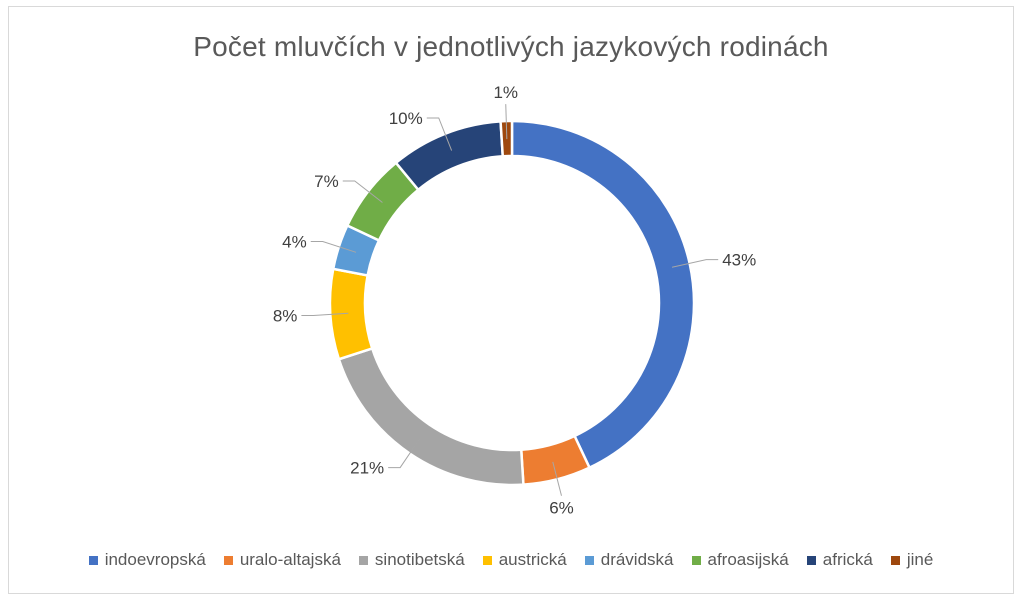  I want to click on legend-label: drávidská, so click(637, 559).